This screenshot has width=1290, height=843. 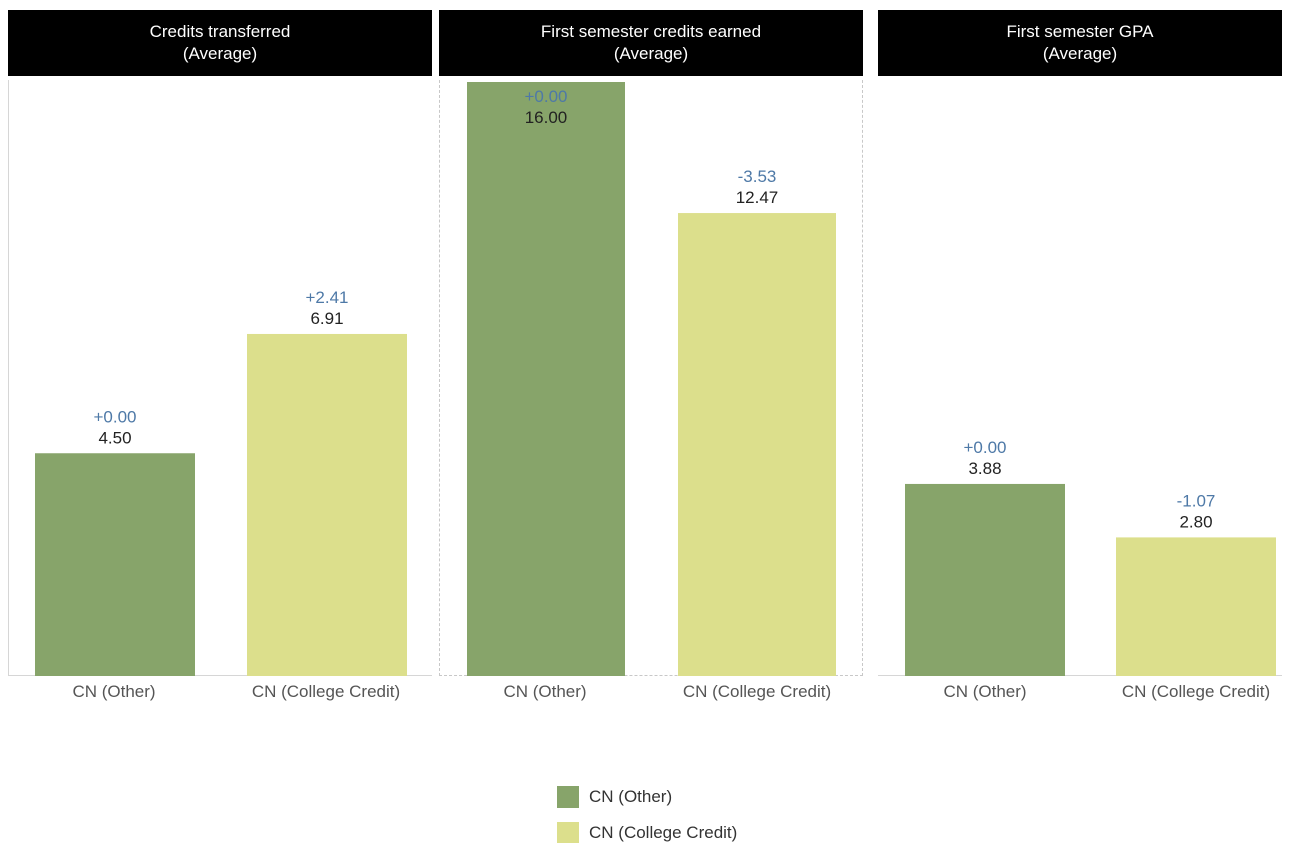 I want to click on bar-chart: +0.00 4.50 +2.41 6.91, so click(x=221, y=482).